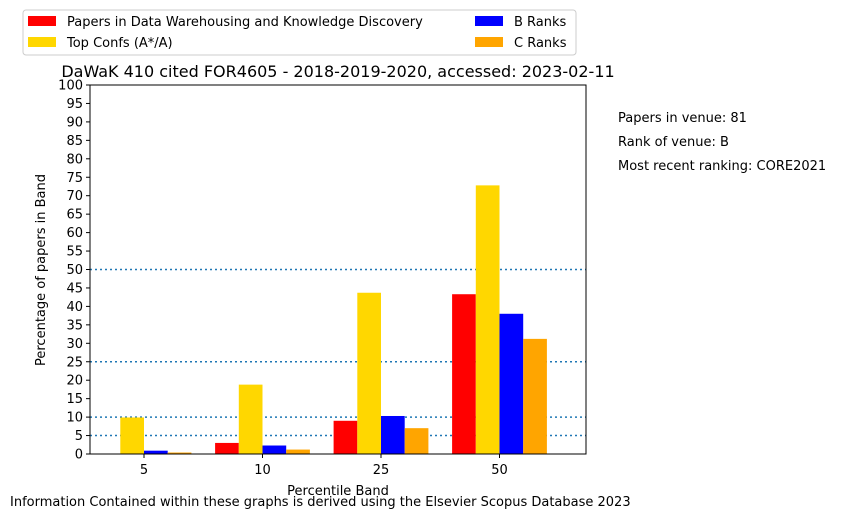 The width and height of the screenshot is (850, 520). I want to click on y-tick-label: 65, so click(74, 215).